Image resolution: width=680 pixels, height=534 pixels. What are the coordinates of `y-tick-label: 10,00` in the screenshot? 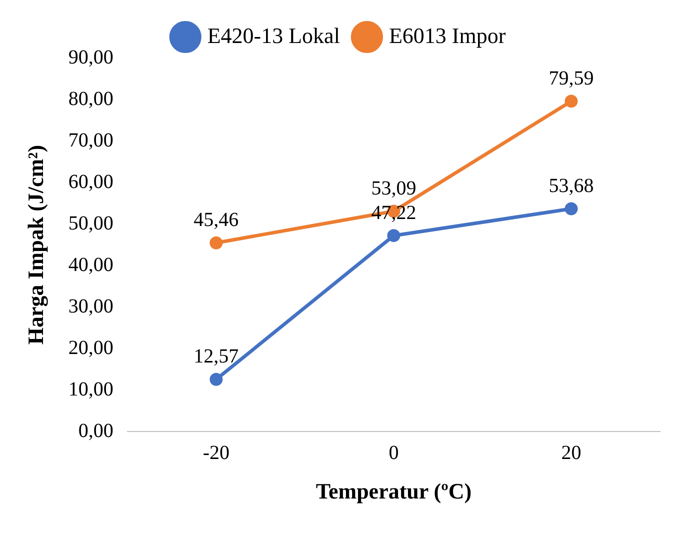 It's located at (91, 389).